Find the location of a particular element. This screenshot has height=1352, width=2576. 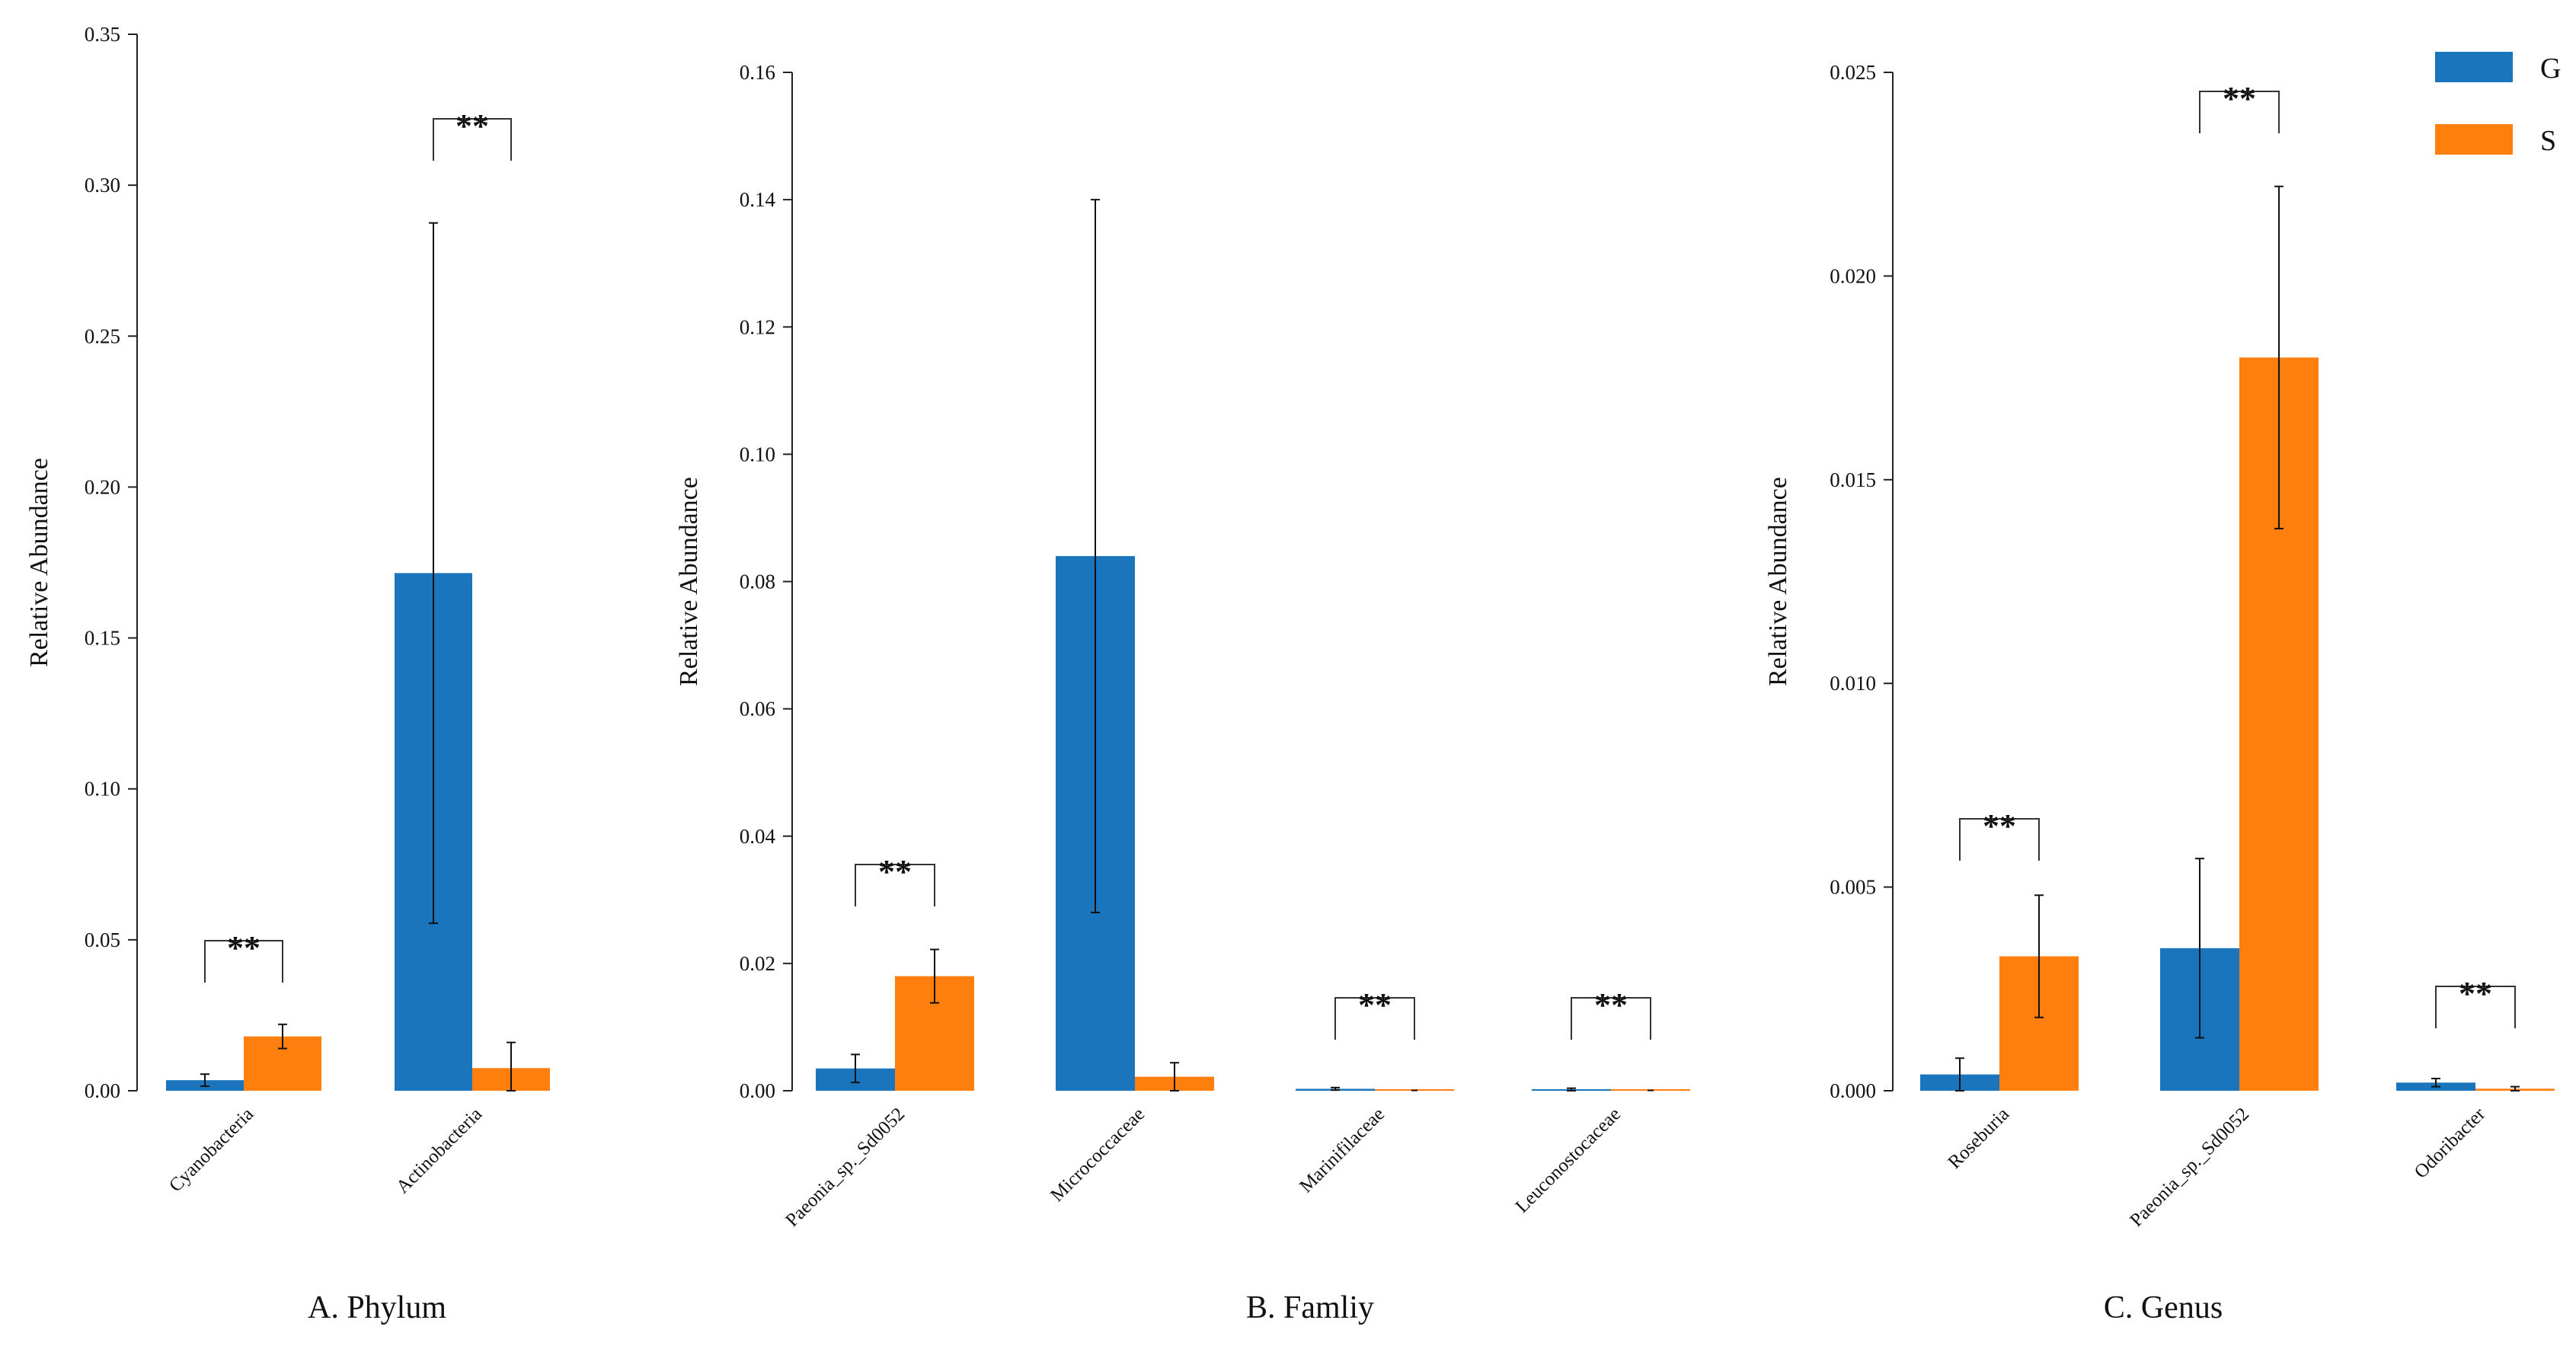

y-tick-label: 0.025 is located at coordinates (1853, 73).